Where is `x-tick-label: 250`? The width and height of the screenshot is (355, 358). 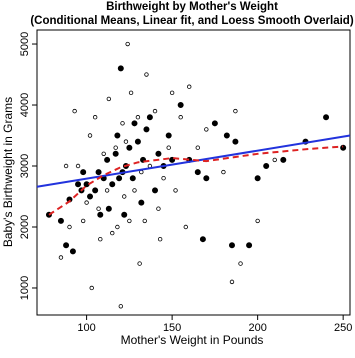
x-tick-label: 250 is located at coordinates (343, 328).